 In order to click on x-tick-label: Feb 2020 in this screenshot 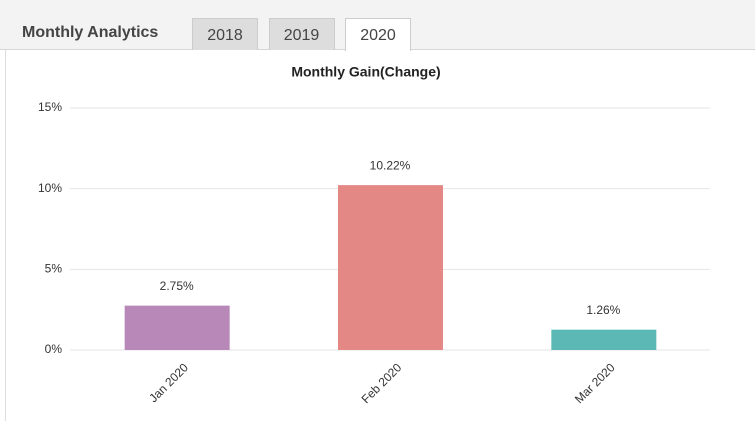, I will do `click(382, 383)`.